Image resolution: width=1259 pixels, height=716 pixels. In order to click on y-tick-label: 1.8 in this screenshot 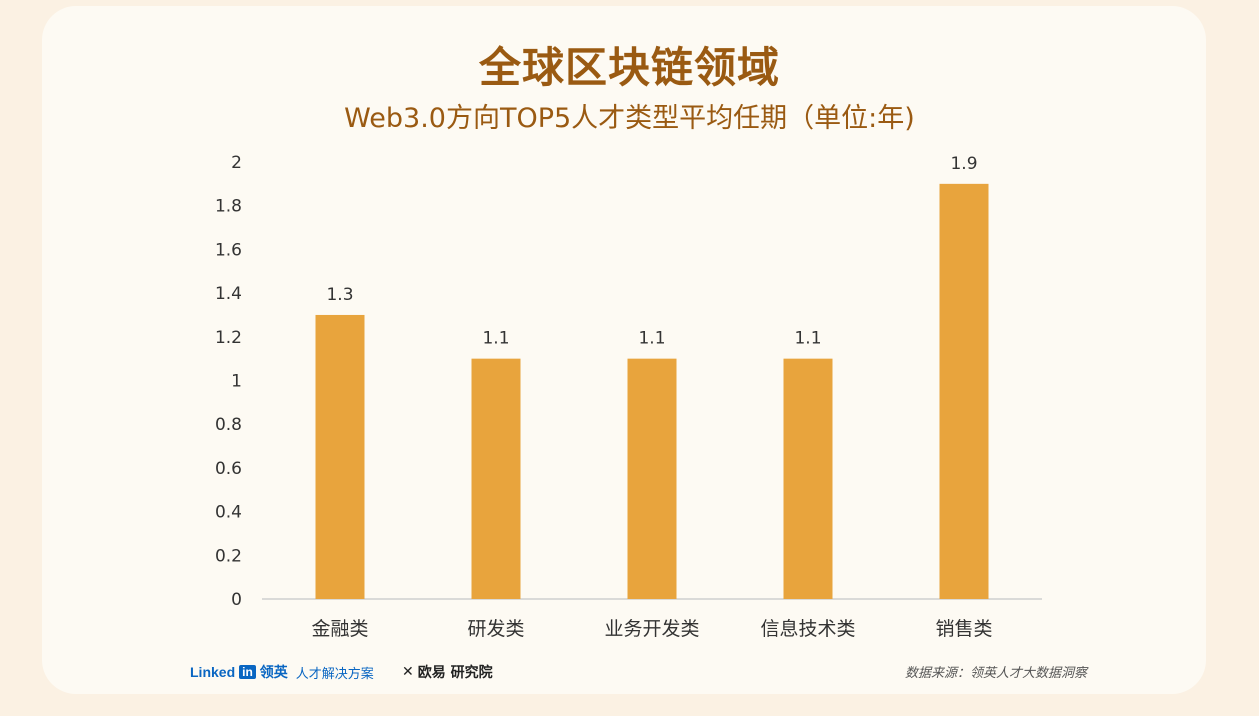, I will do `click(228, 207)`.